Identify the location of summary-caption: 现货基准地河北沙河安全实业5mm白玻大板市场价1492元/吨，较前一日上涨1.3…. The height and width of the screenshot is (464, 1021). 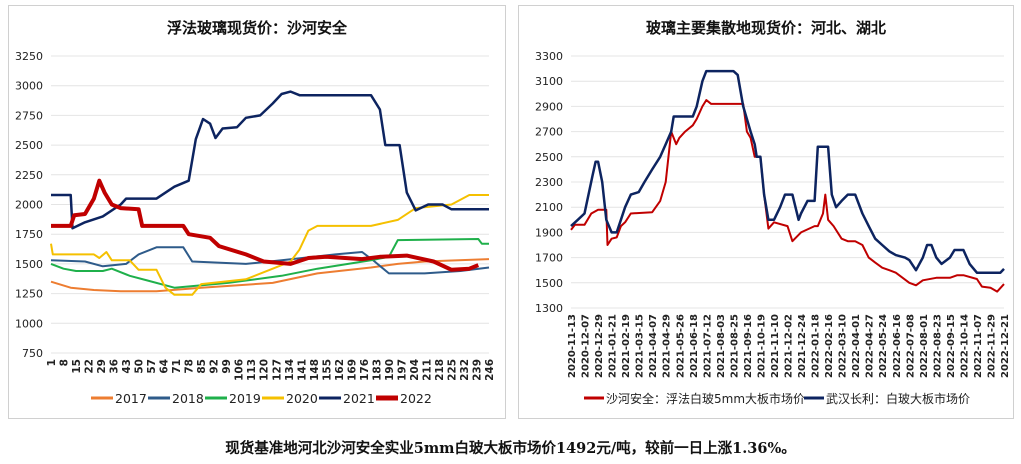
(510, 448).